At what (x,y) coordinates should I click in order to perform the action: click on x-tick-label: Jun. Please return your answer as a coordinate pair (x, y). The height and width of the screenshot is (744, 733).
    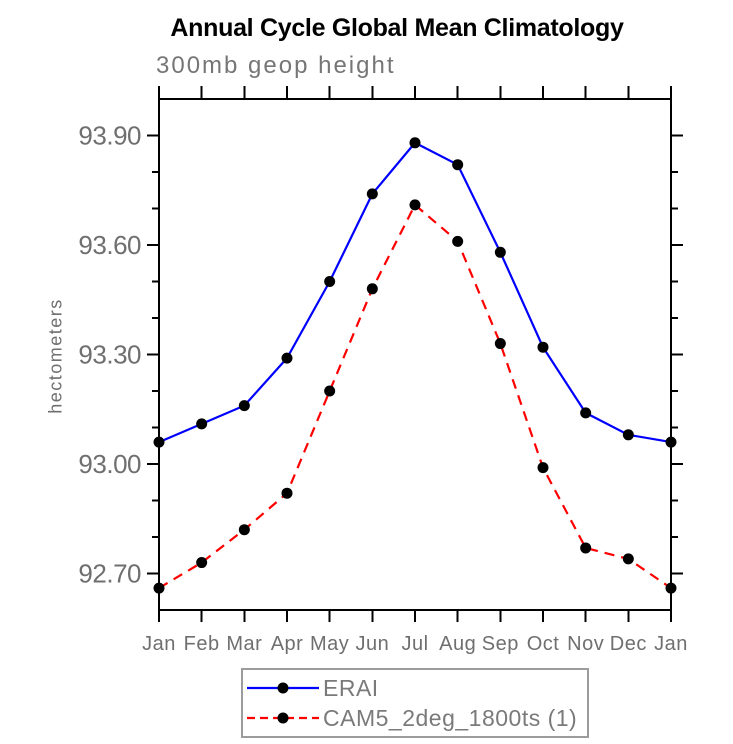
    Looking at the image, I should click on (372, 644).